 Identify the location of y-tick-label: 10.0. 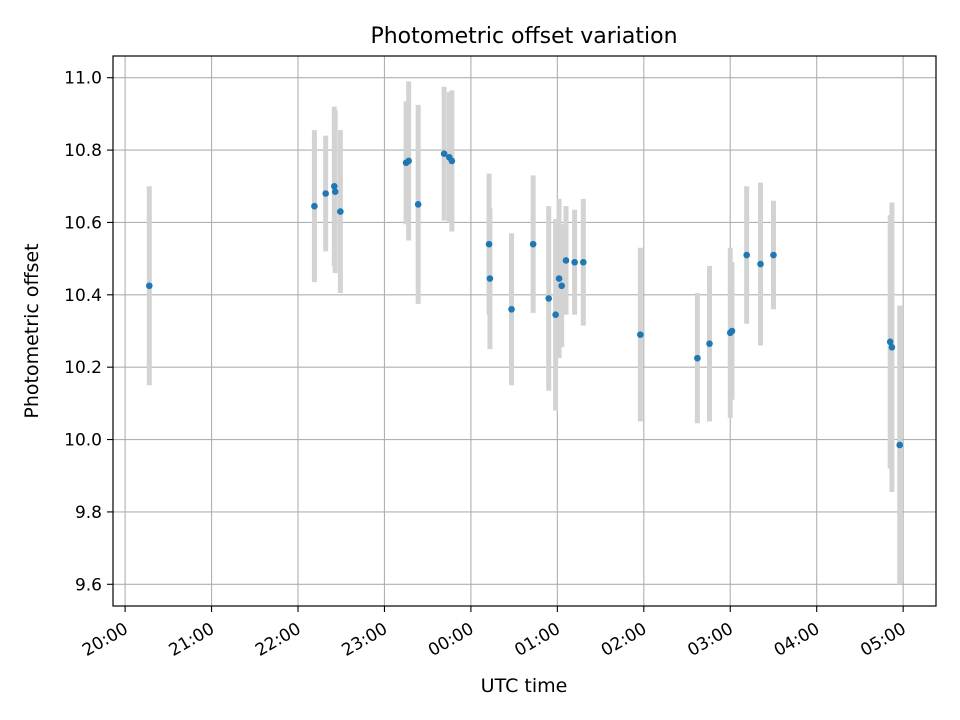
(83, 441).